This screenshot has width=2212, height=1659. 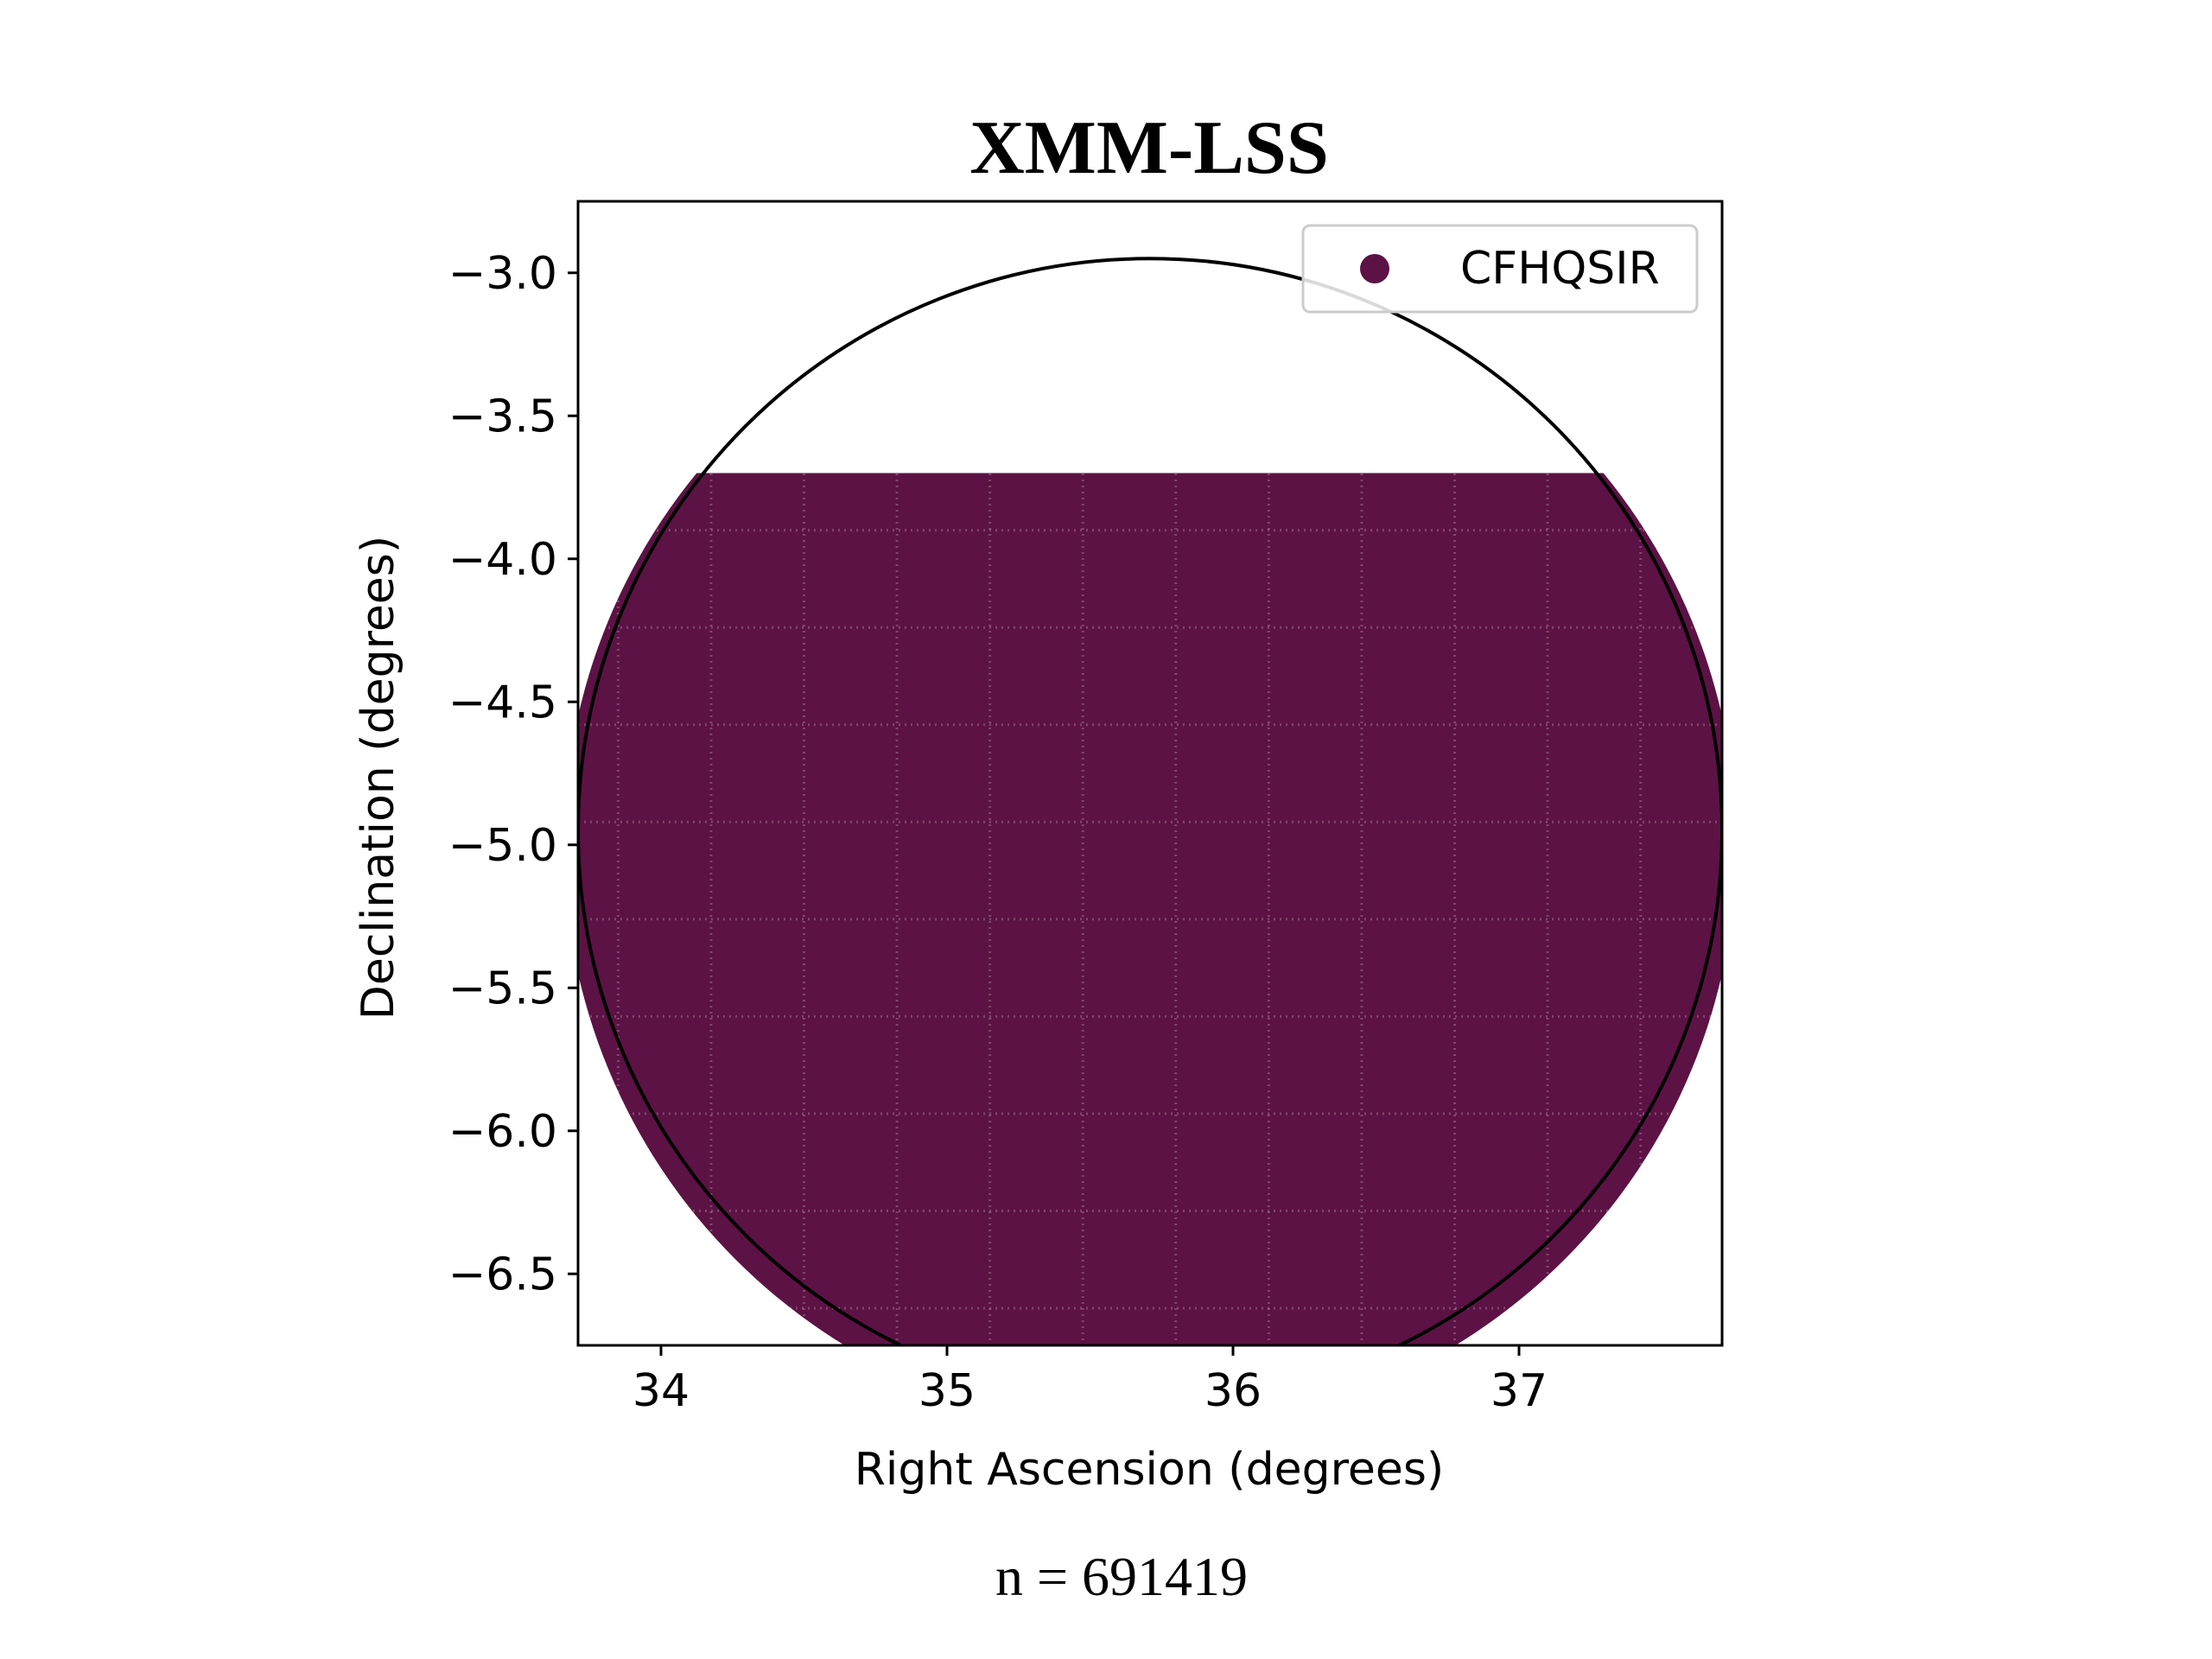 I want to click on y-tick-label: −4.5, so click(x=502, y=702).